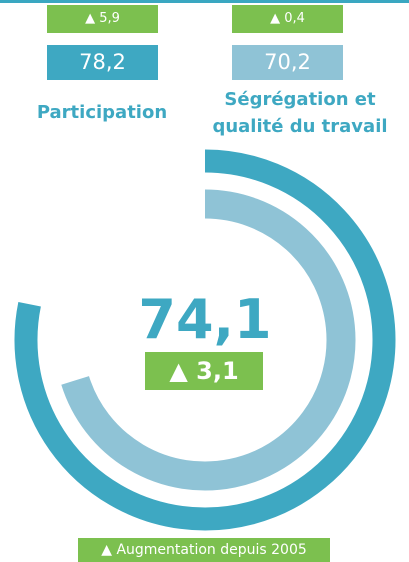 The width and height of the screenshot is (409, 562). I want to click on series-name-text: Participation, so click(102, 112).